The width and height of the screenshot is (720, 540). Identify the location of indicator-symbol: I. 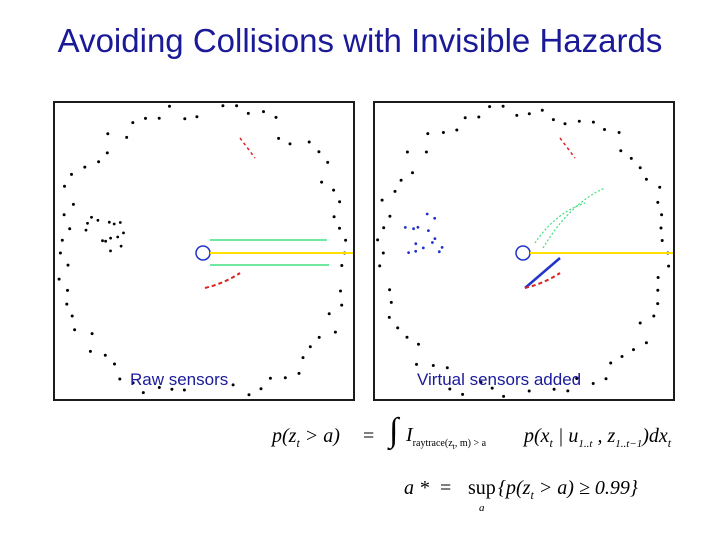
(409, 435).